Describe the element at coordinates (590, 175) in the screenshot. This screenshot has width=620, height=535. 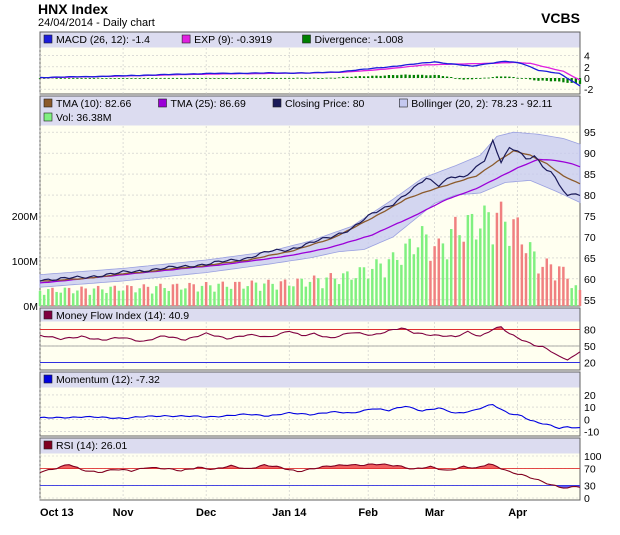
I see `y-tick-label: 85` at that location.